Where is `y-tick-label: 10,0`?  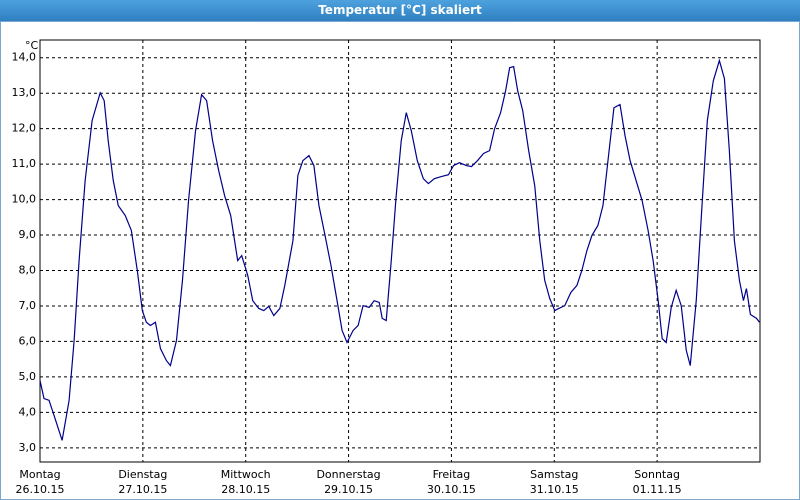
y-tick-label: 10,0 is located at coordinates (24, 199).